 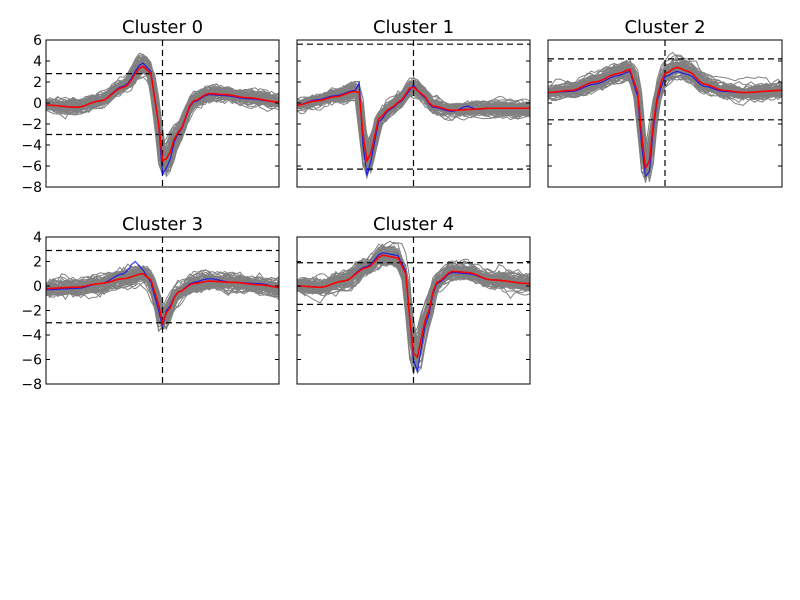 I want to click on panel-cluster-1: Cluster 1, so click(x=413, y=102).